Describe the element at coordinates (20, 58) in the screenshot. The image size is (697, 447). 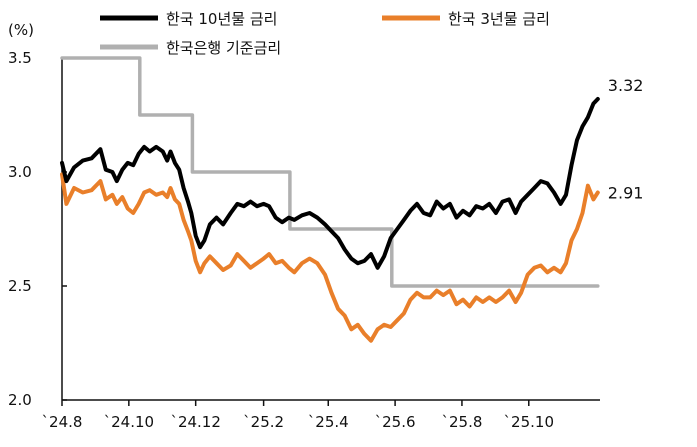
I see `y-tick-label: 3.5` at that location.